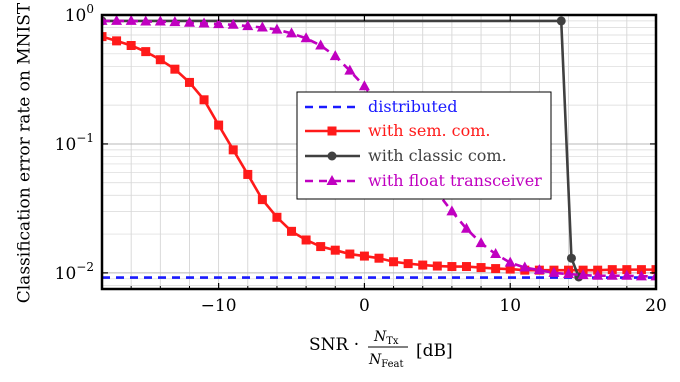  Describe the element at coordinates (412, 106) in the screenshot. I see `legend-label: distributed` at that location.